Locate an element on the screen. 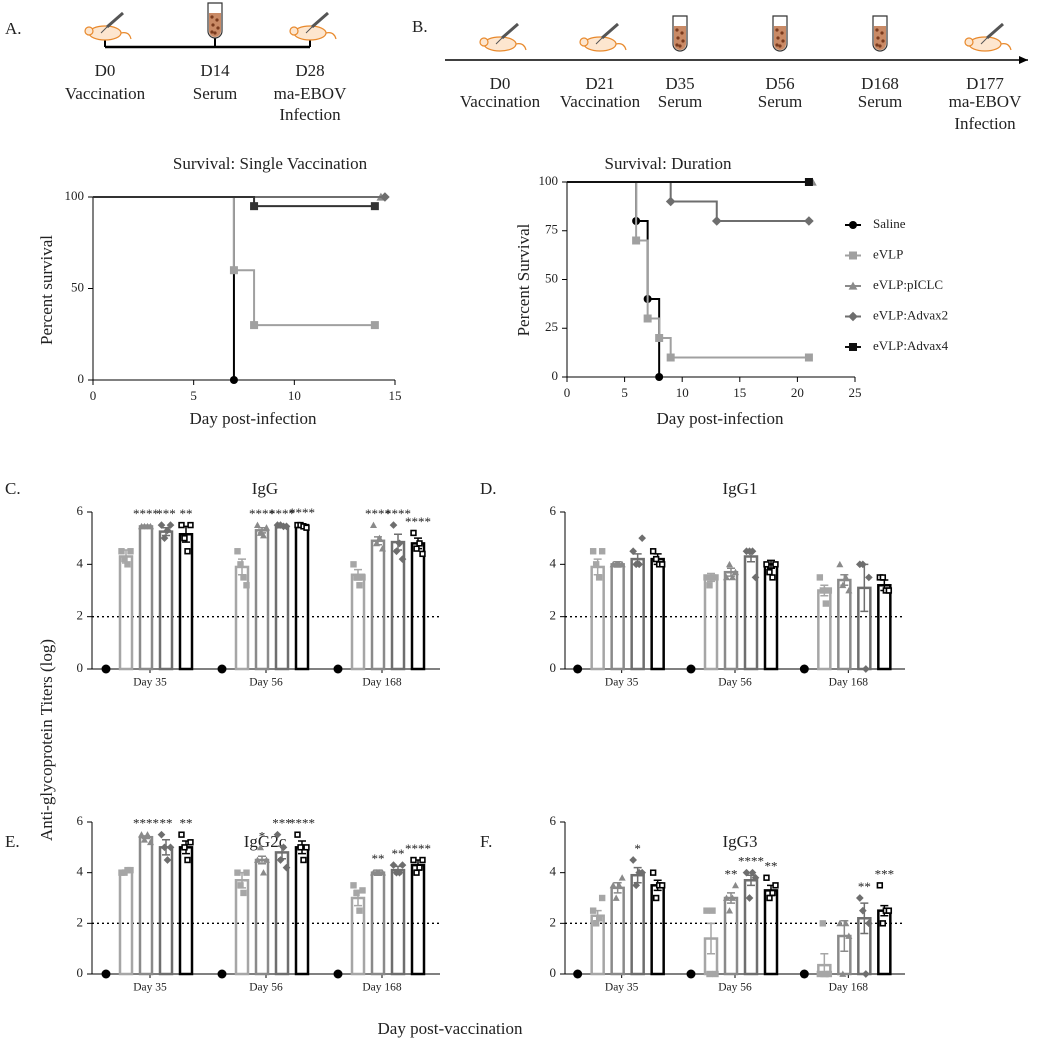 The height and width of the screenshot is (1050, 1037). x-tick-label: 0 is located at coordinates (93, 395).